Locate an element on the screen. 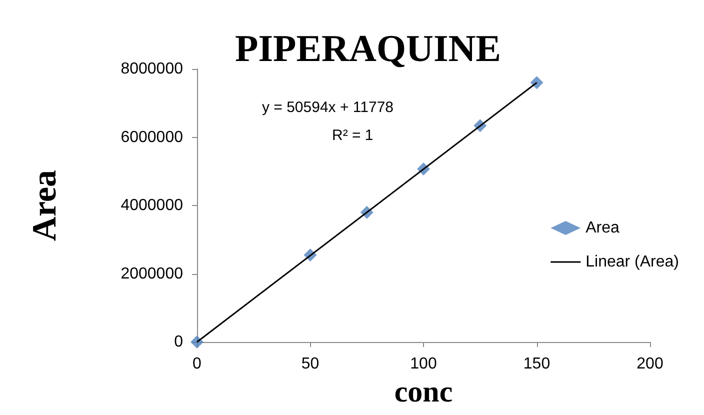  y-axis-title: Area is located at coordinates (45, 206).